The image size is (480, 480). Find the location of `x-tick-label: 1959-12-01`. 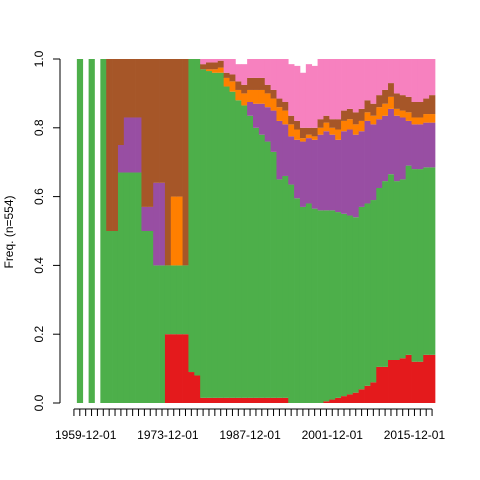

x-tick-label: 1959-12-01 is located at coordinates (86, 435).